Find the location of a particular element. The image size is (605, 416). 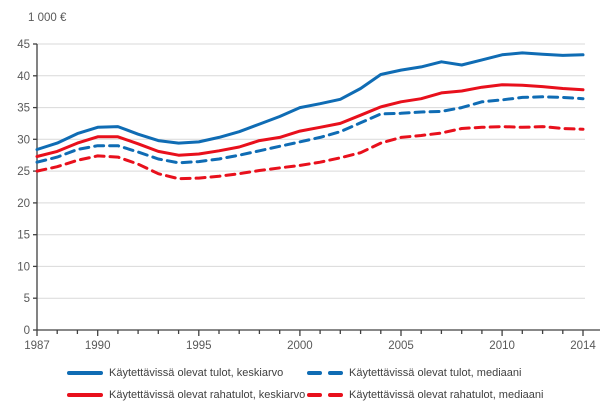

x-tick-label: 1987 is located at coordinates (37, 346).